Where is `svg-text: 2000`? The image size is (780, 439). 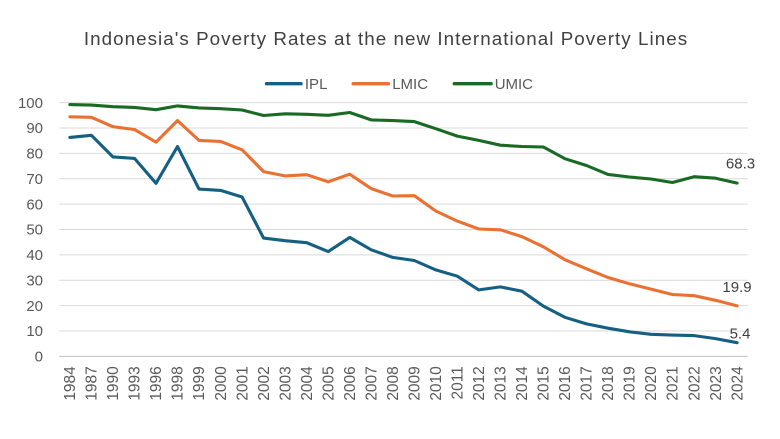
svg-text: 2000 is located at coordinates (221, 383).